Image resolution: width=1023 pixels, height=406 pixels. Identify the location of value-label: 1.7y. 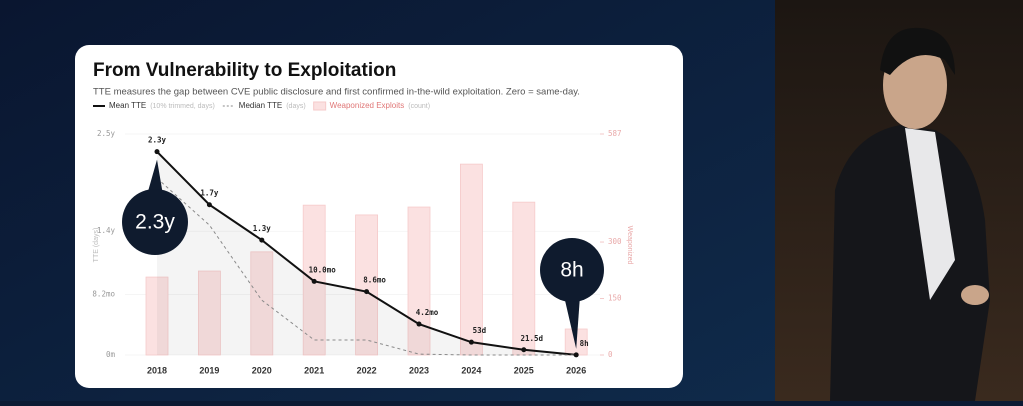
(209, 193).